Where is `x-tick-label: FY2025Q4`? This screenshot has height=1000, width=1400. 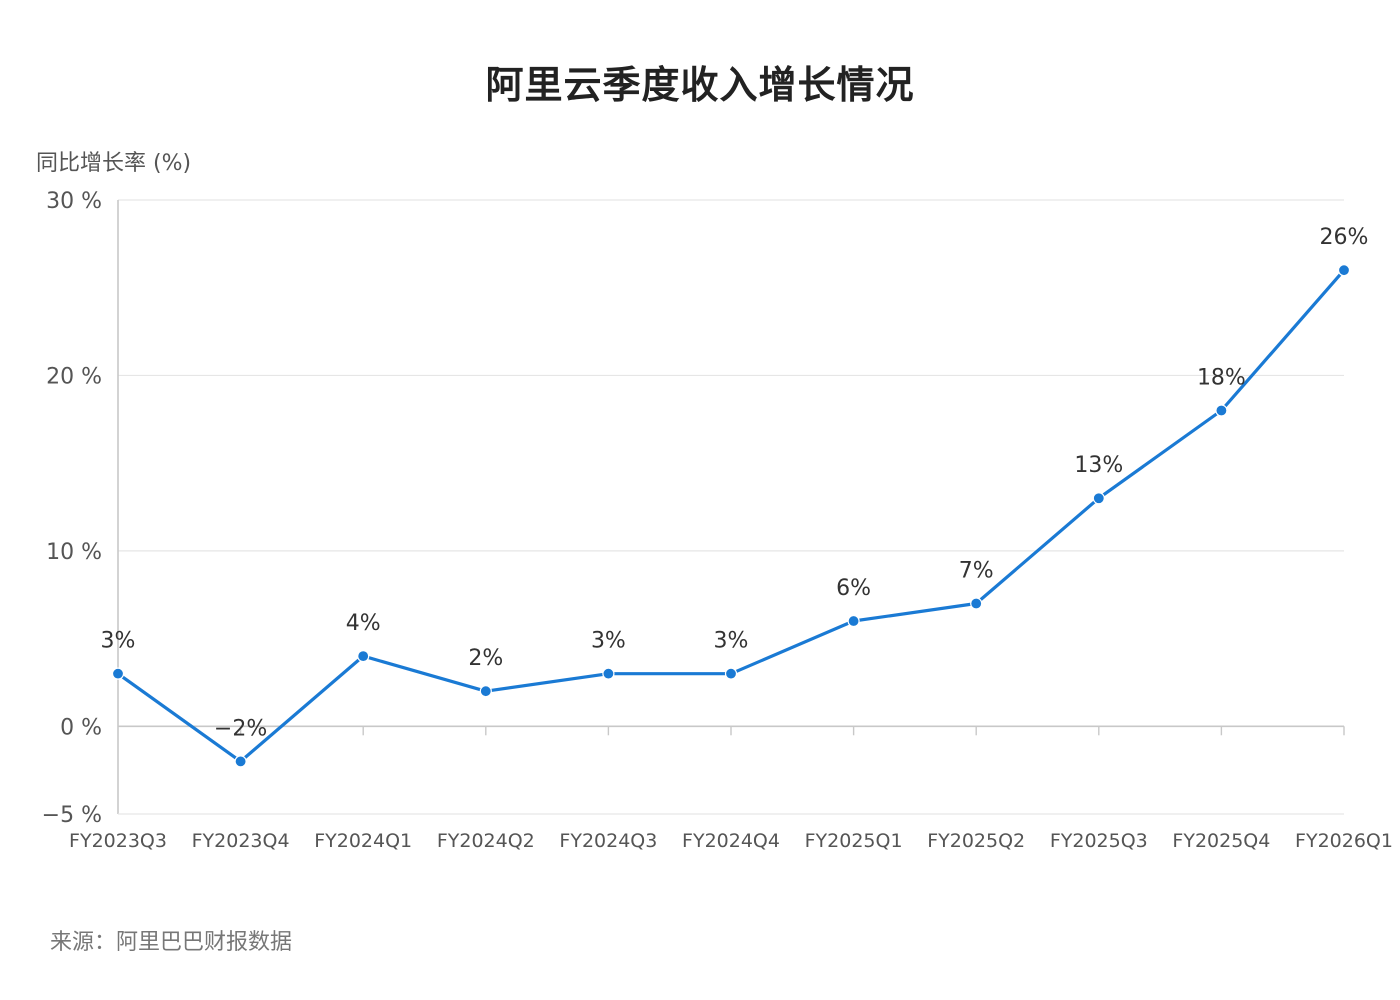
x-tick-label: FY2025Q4 is located at coordinates (1221, 841).